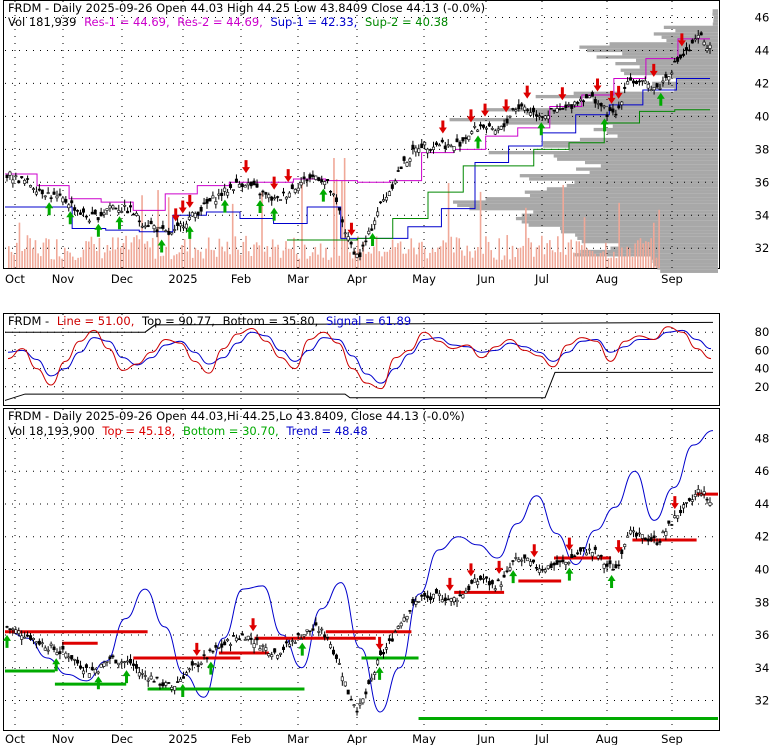 This screenshot has width=780, height=745. Describe the element at coordinates (762, 332) in the screenshot. I see `osc-ytick-label: 80` at that location.